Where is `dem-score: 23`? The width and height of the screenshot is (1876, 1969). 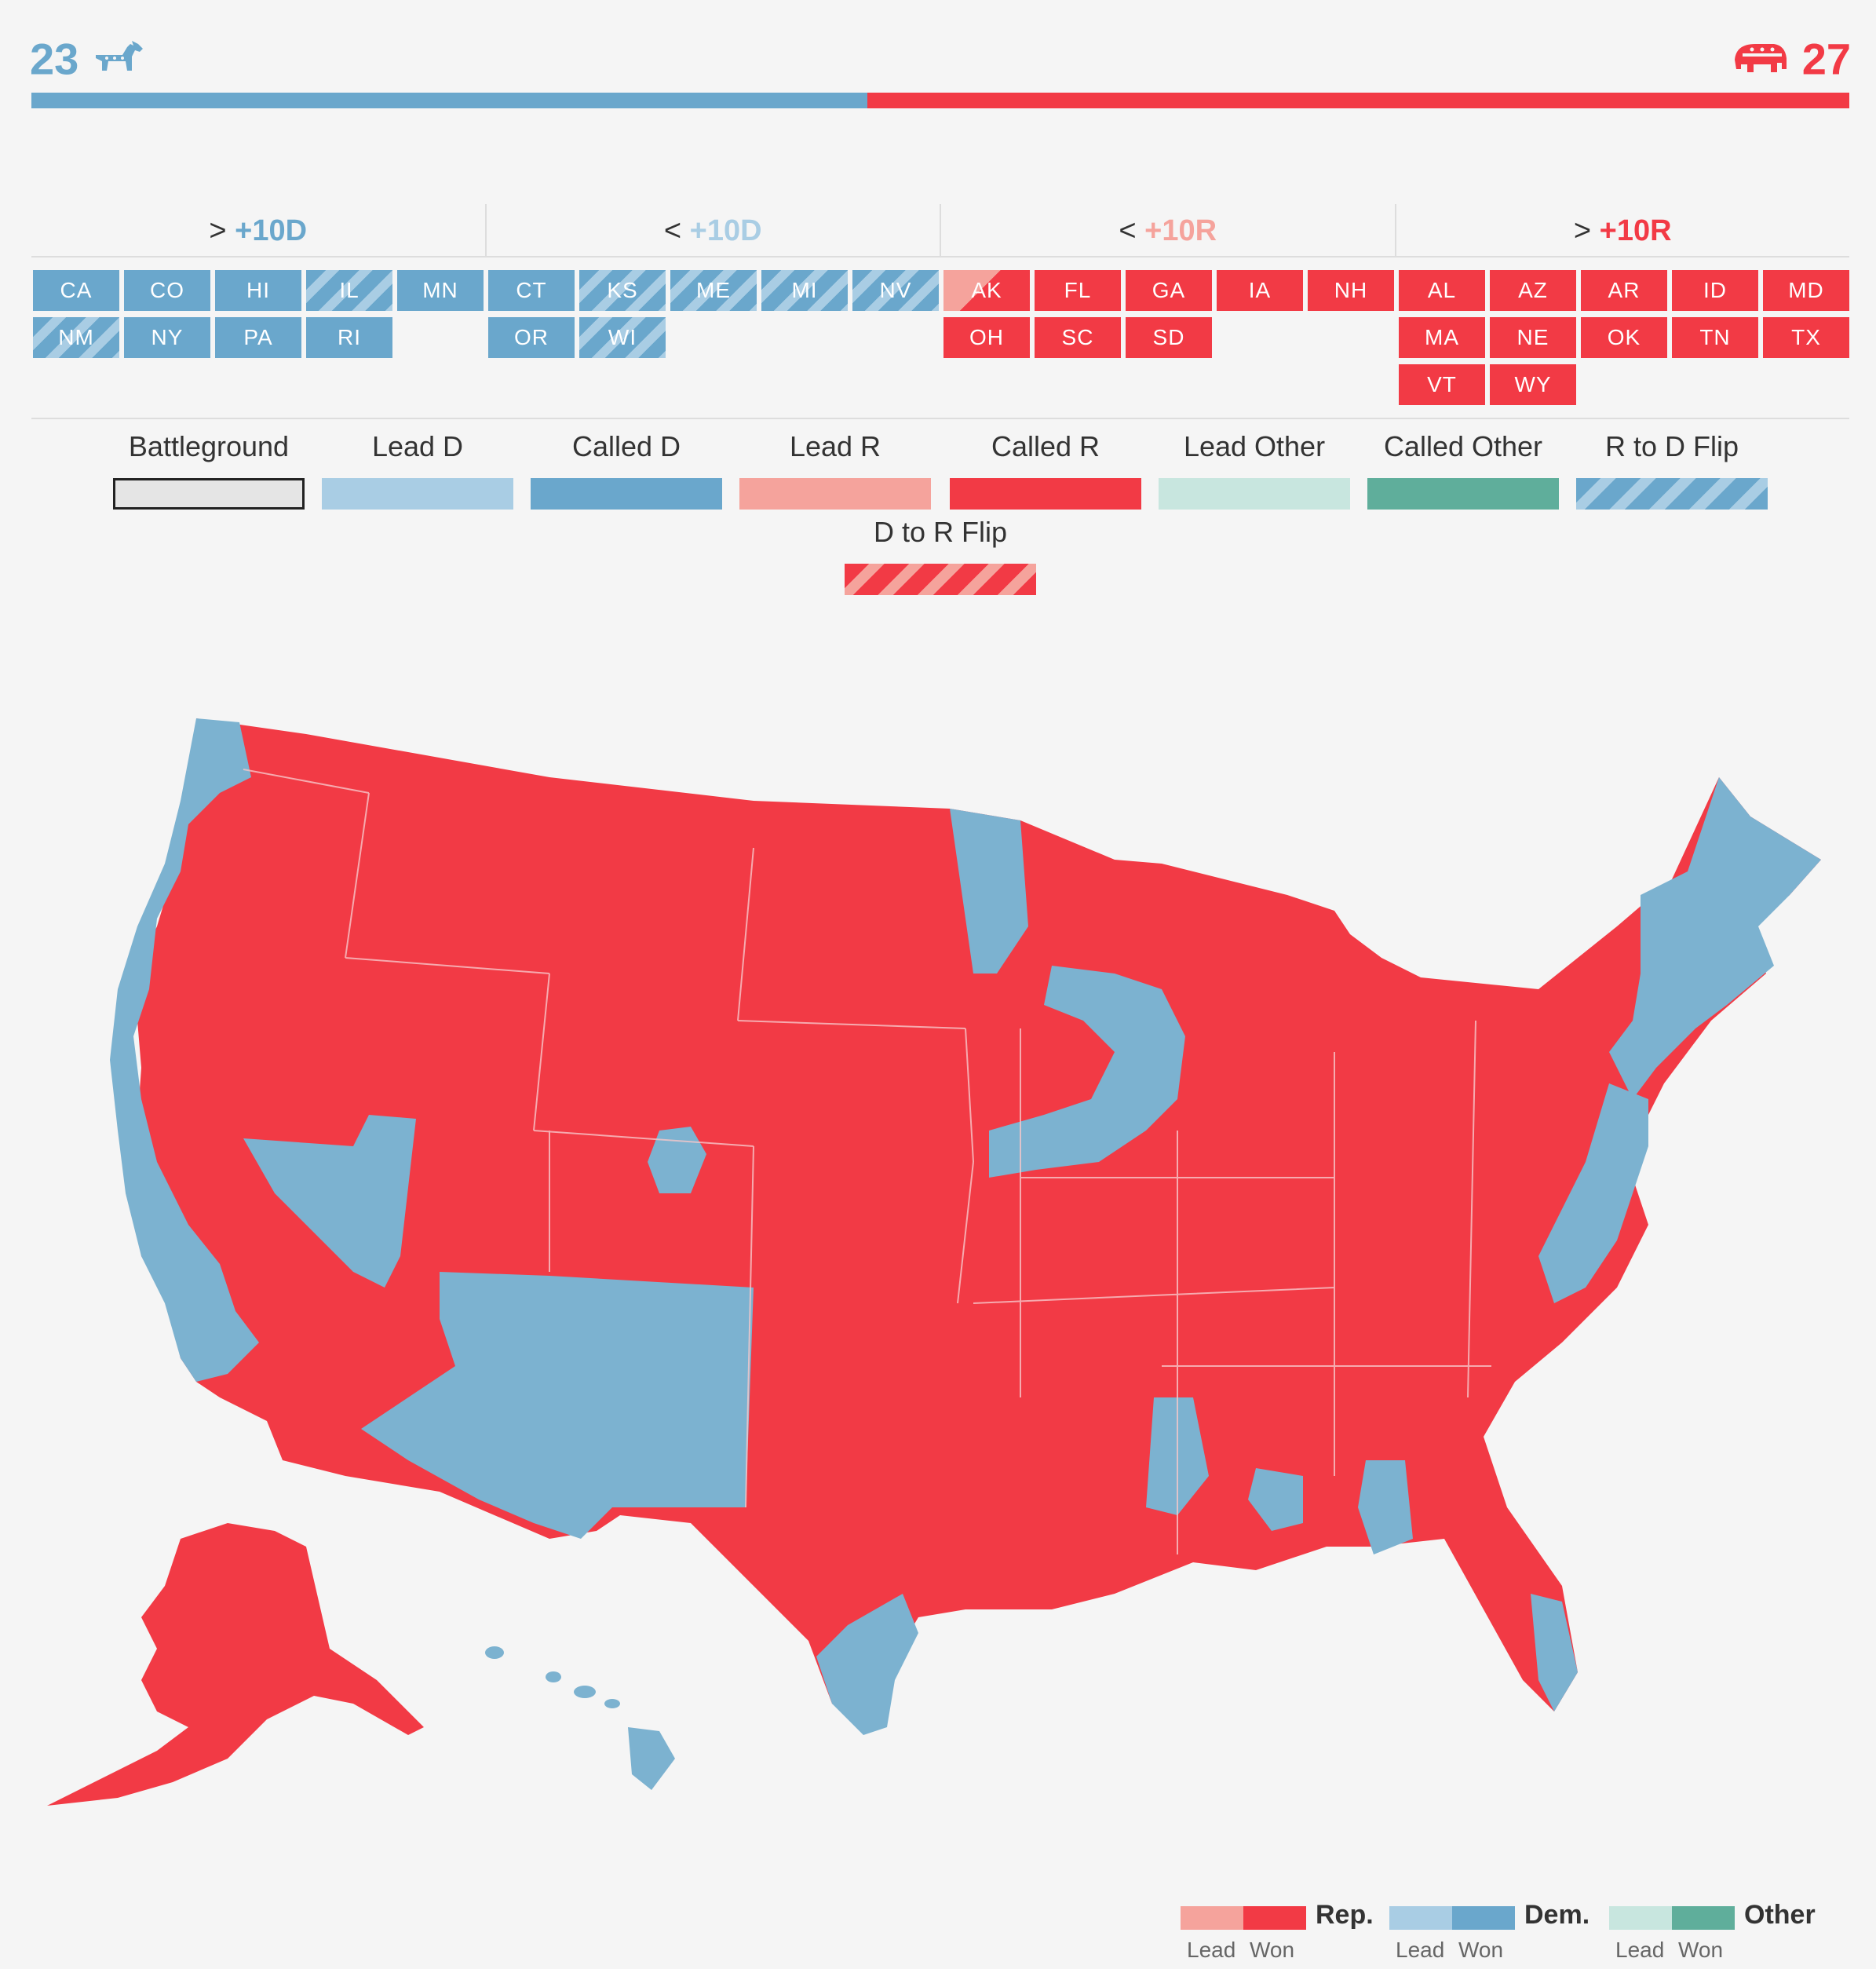
dem-score: 23 is located at coordinates (89, 57).